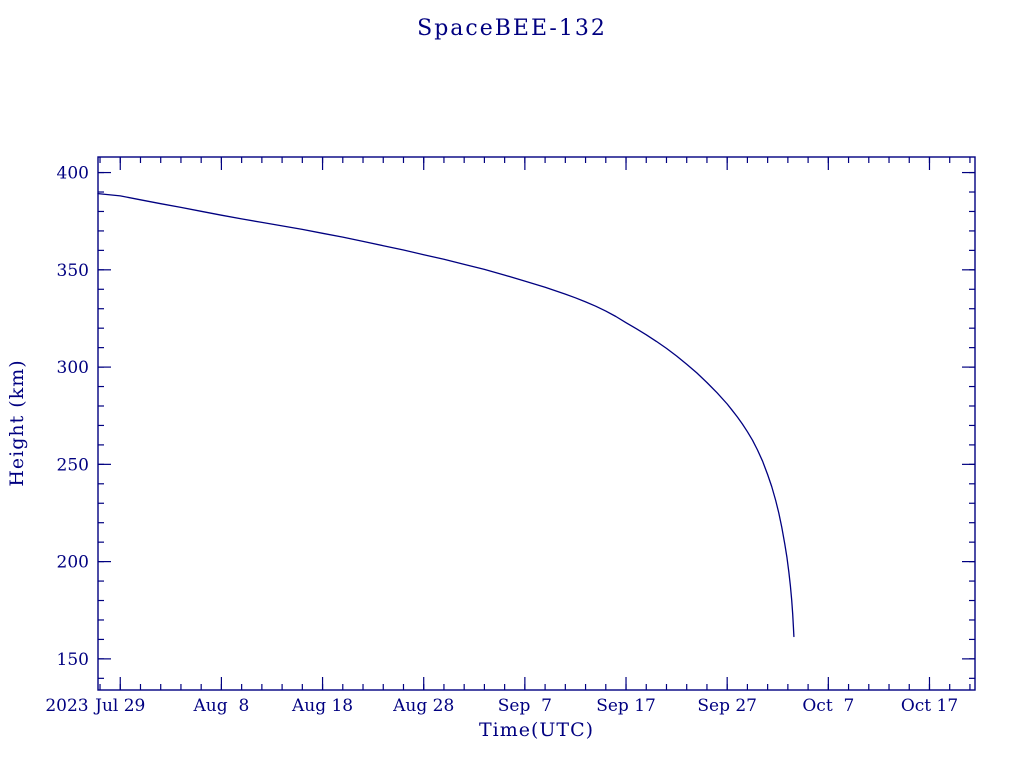 The image size is (1024, 768). What do you see at coordinates (828, 706) in the screenshot?
I see `x-tick-label: Oct 7` at bounding box center [828, 706].